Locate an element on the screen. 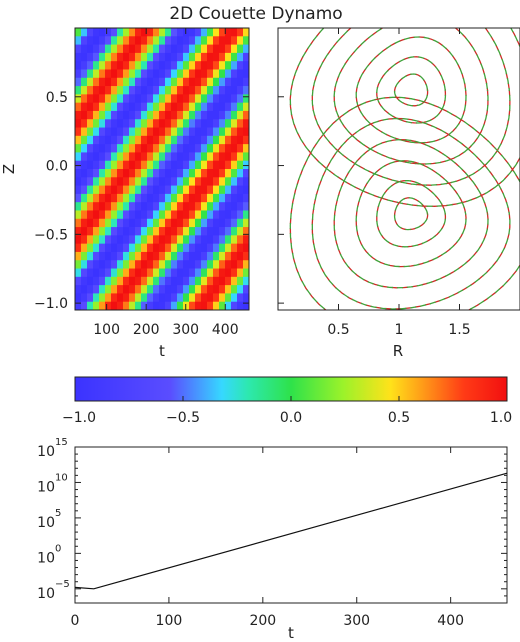  line-plot-ytick-label: 100 is located at coordinates (49, 554).